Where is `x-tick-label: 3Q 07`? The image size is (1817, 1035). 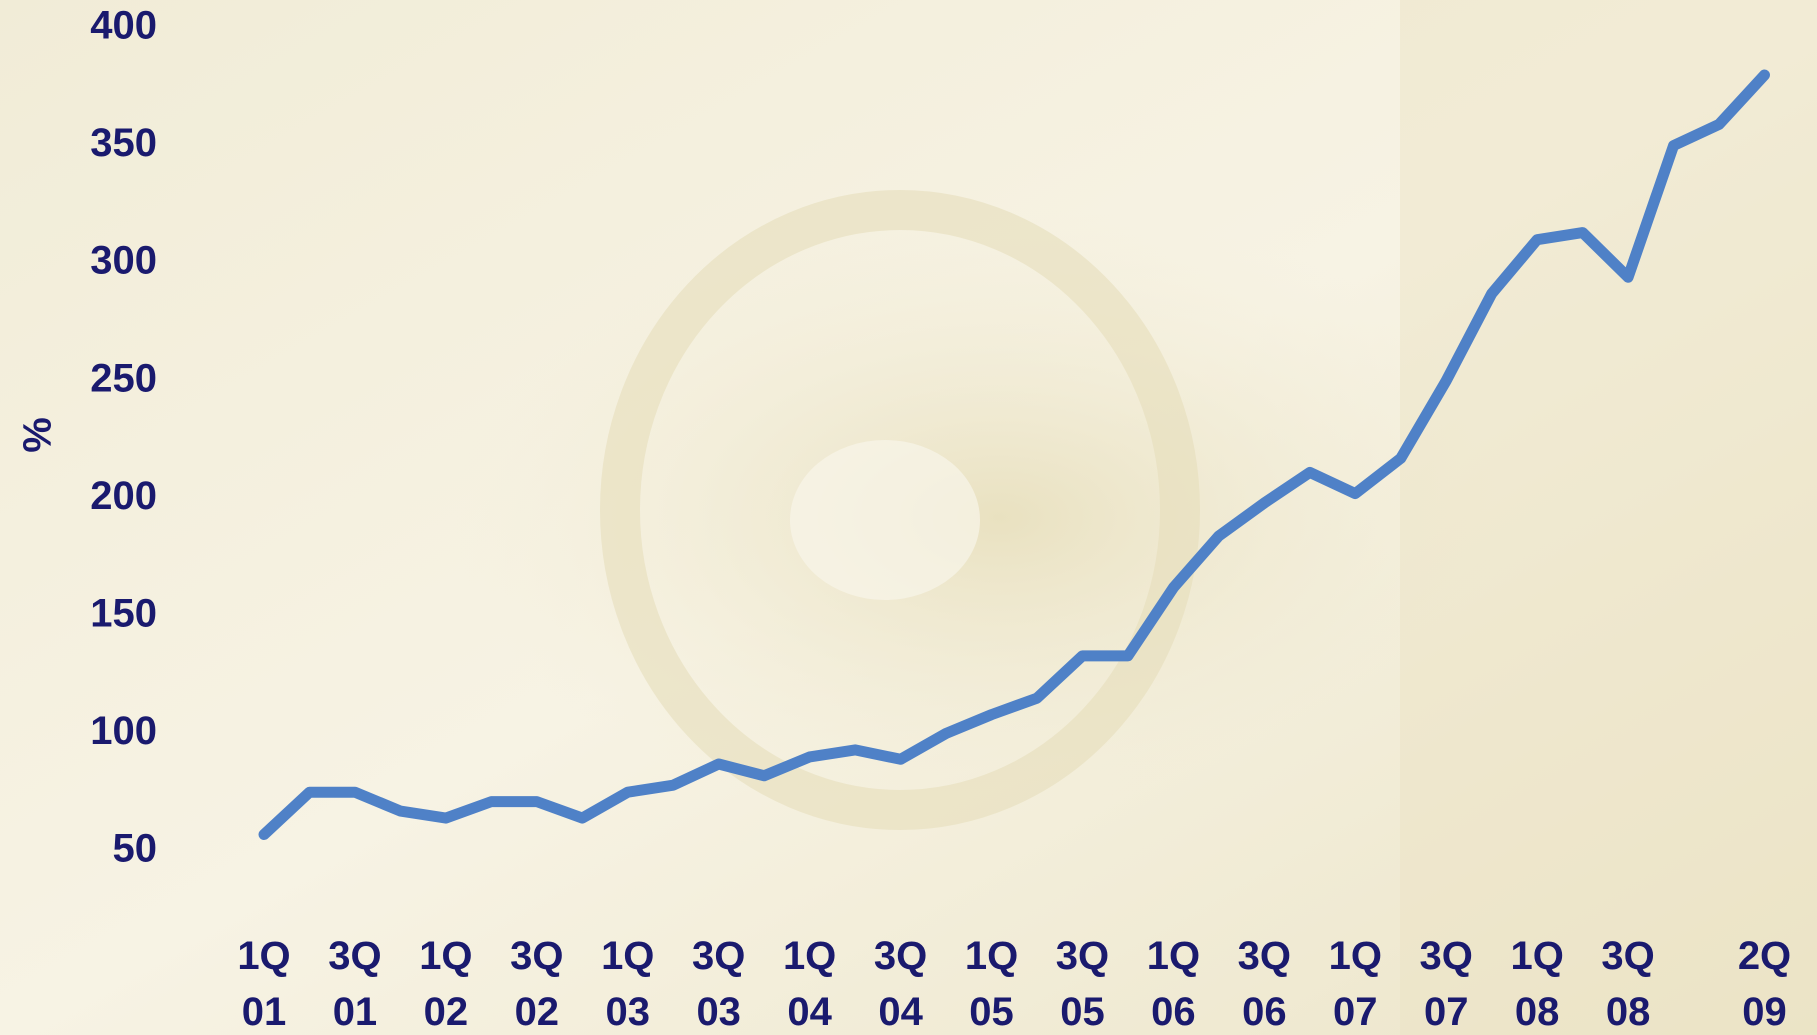
x-tick-label: 3Q 07 is located at coordinates (1446, 984).